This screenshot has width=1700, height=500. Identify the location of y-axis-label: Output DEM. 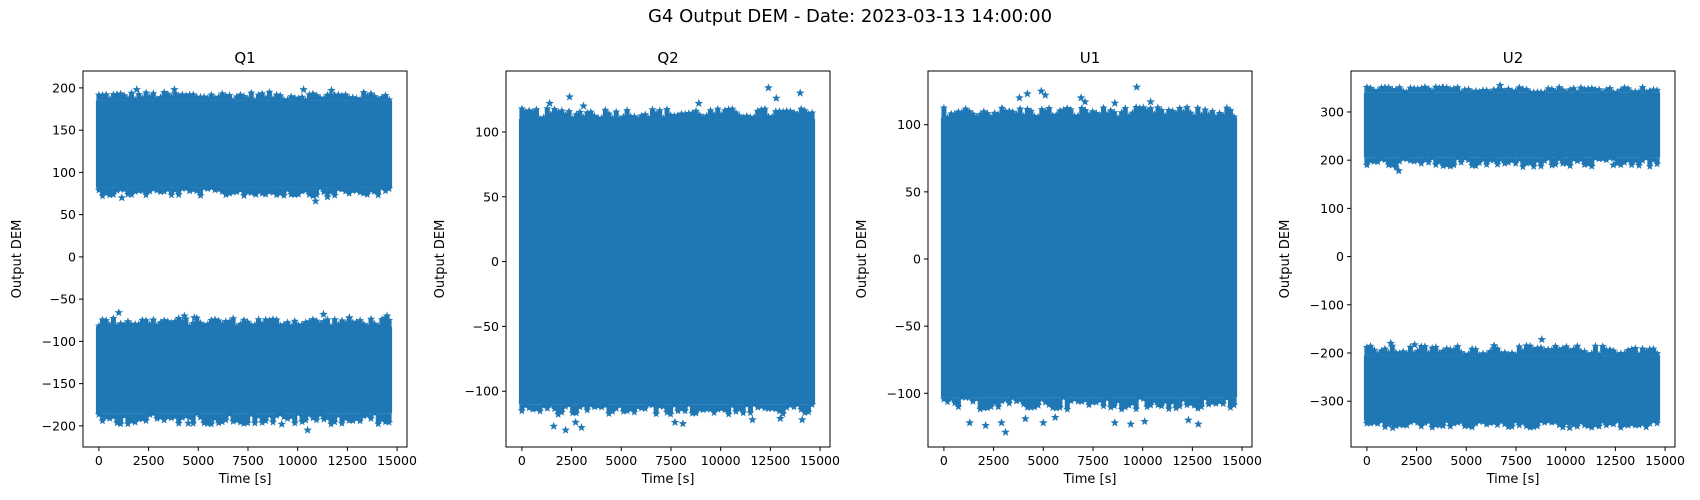
(440, 259).